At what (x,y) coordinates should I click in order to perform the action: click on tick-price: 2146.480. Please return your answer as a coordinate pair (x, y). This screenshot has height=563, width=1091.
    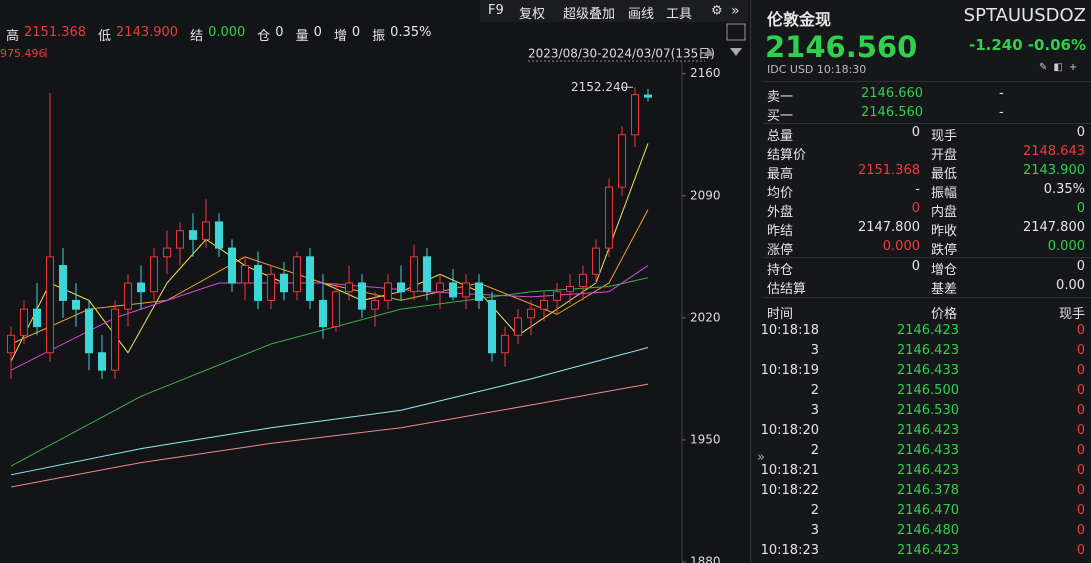
    Looking at the image, I should click on (927, 530).